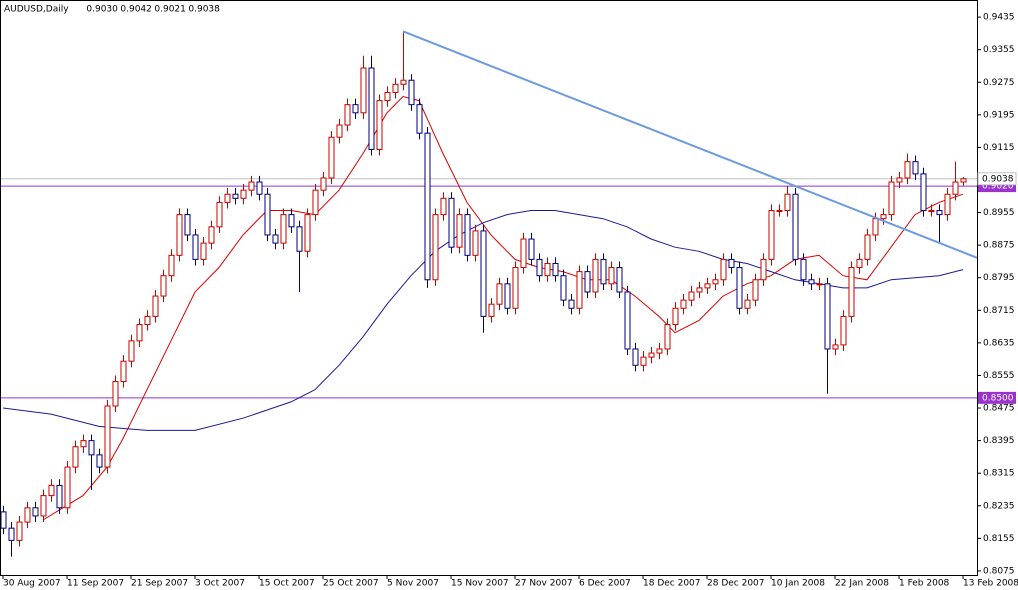 The height and width of the screenshot is (590, 1018). Describe the element at coordinates (32, 584) in the screenshot. I see `x-tick-label: 30 Aug 2007` at that location.